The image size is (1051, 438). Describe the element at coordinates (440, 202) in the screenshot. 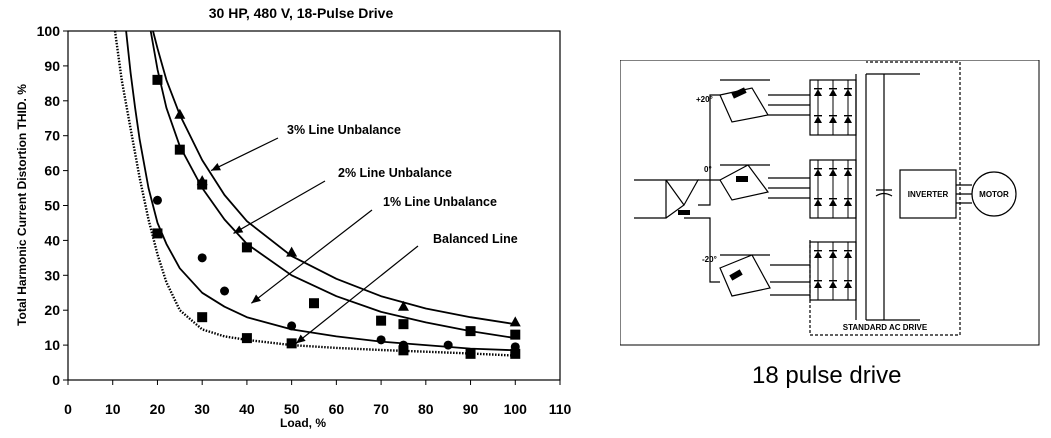

I see `annotation-label: 1% Line Unbalance` at that location.